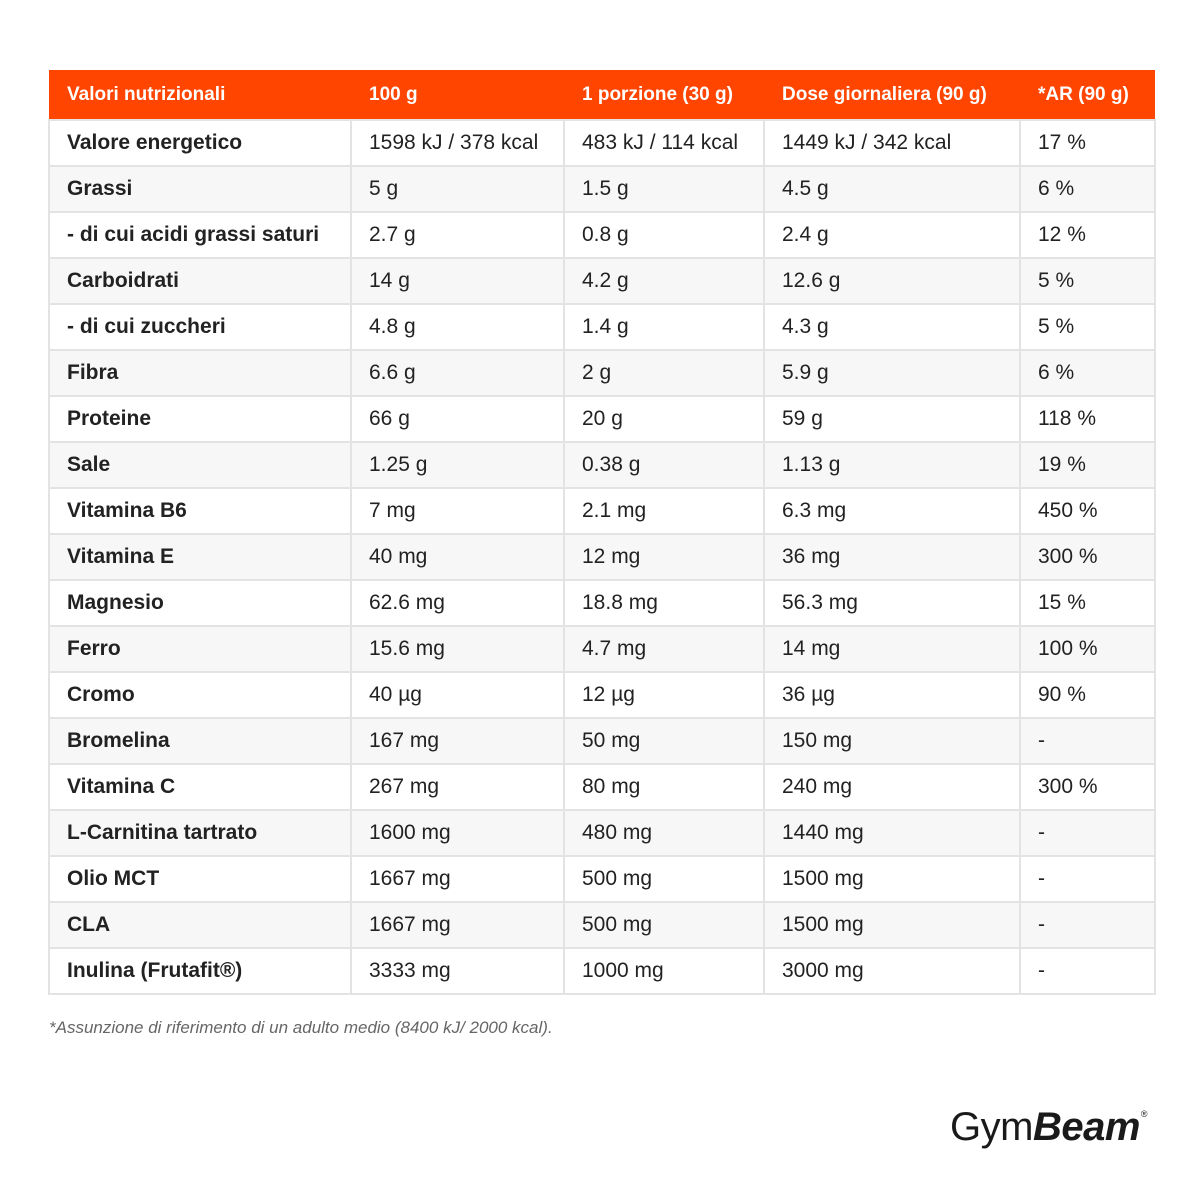 This screenshot has height=1200, width=1200. I want to click on cell-nutrient: Vitamina C, so click(200, 787).